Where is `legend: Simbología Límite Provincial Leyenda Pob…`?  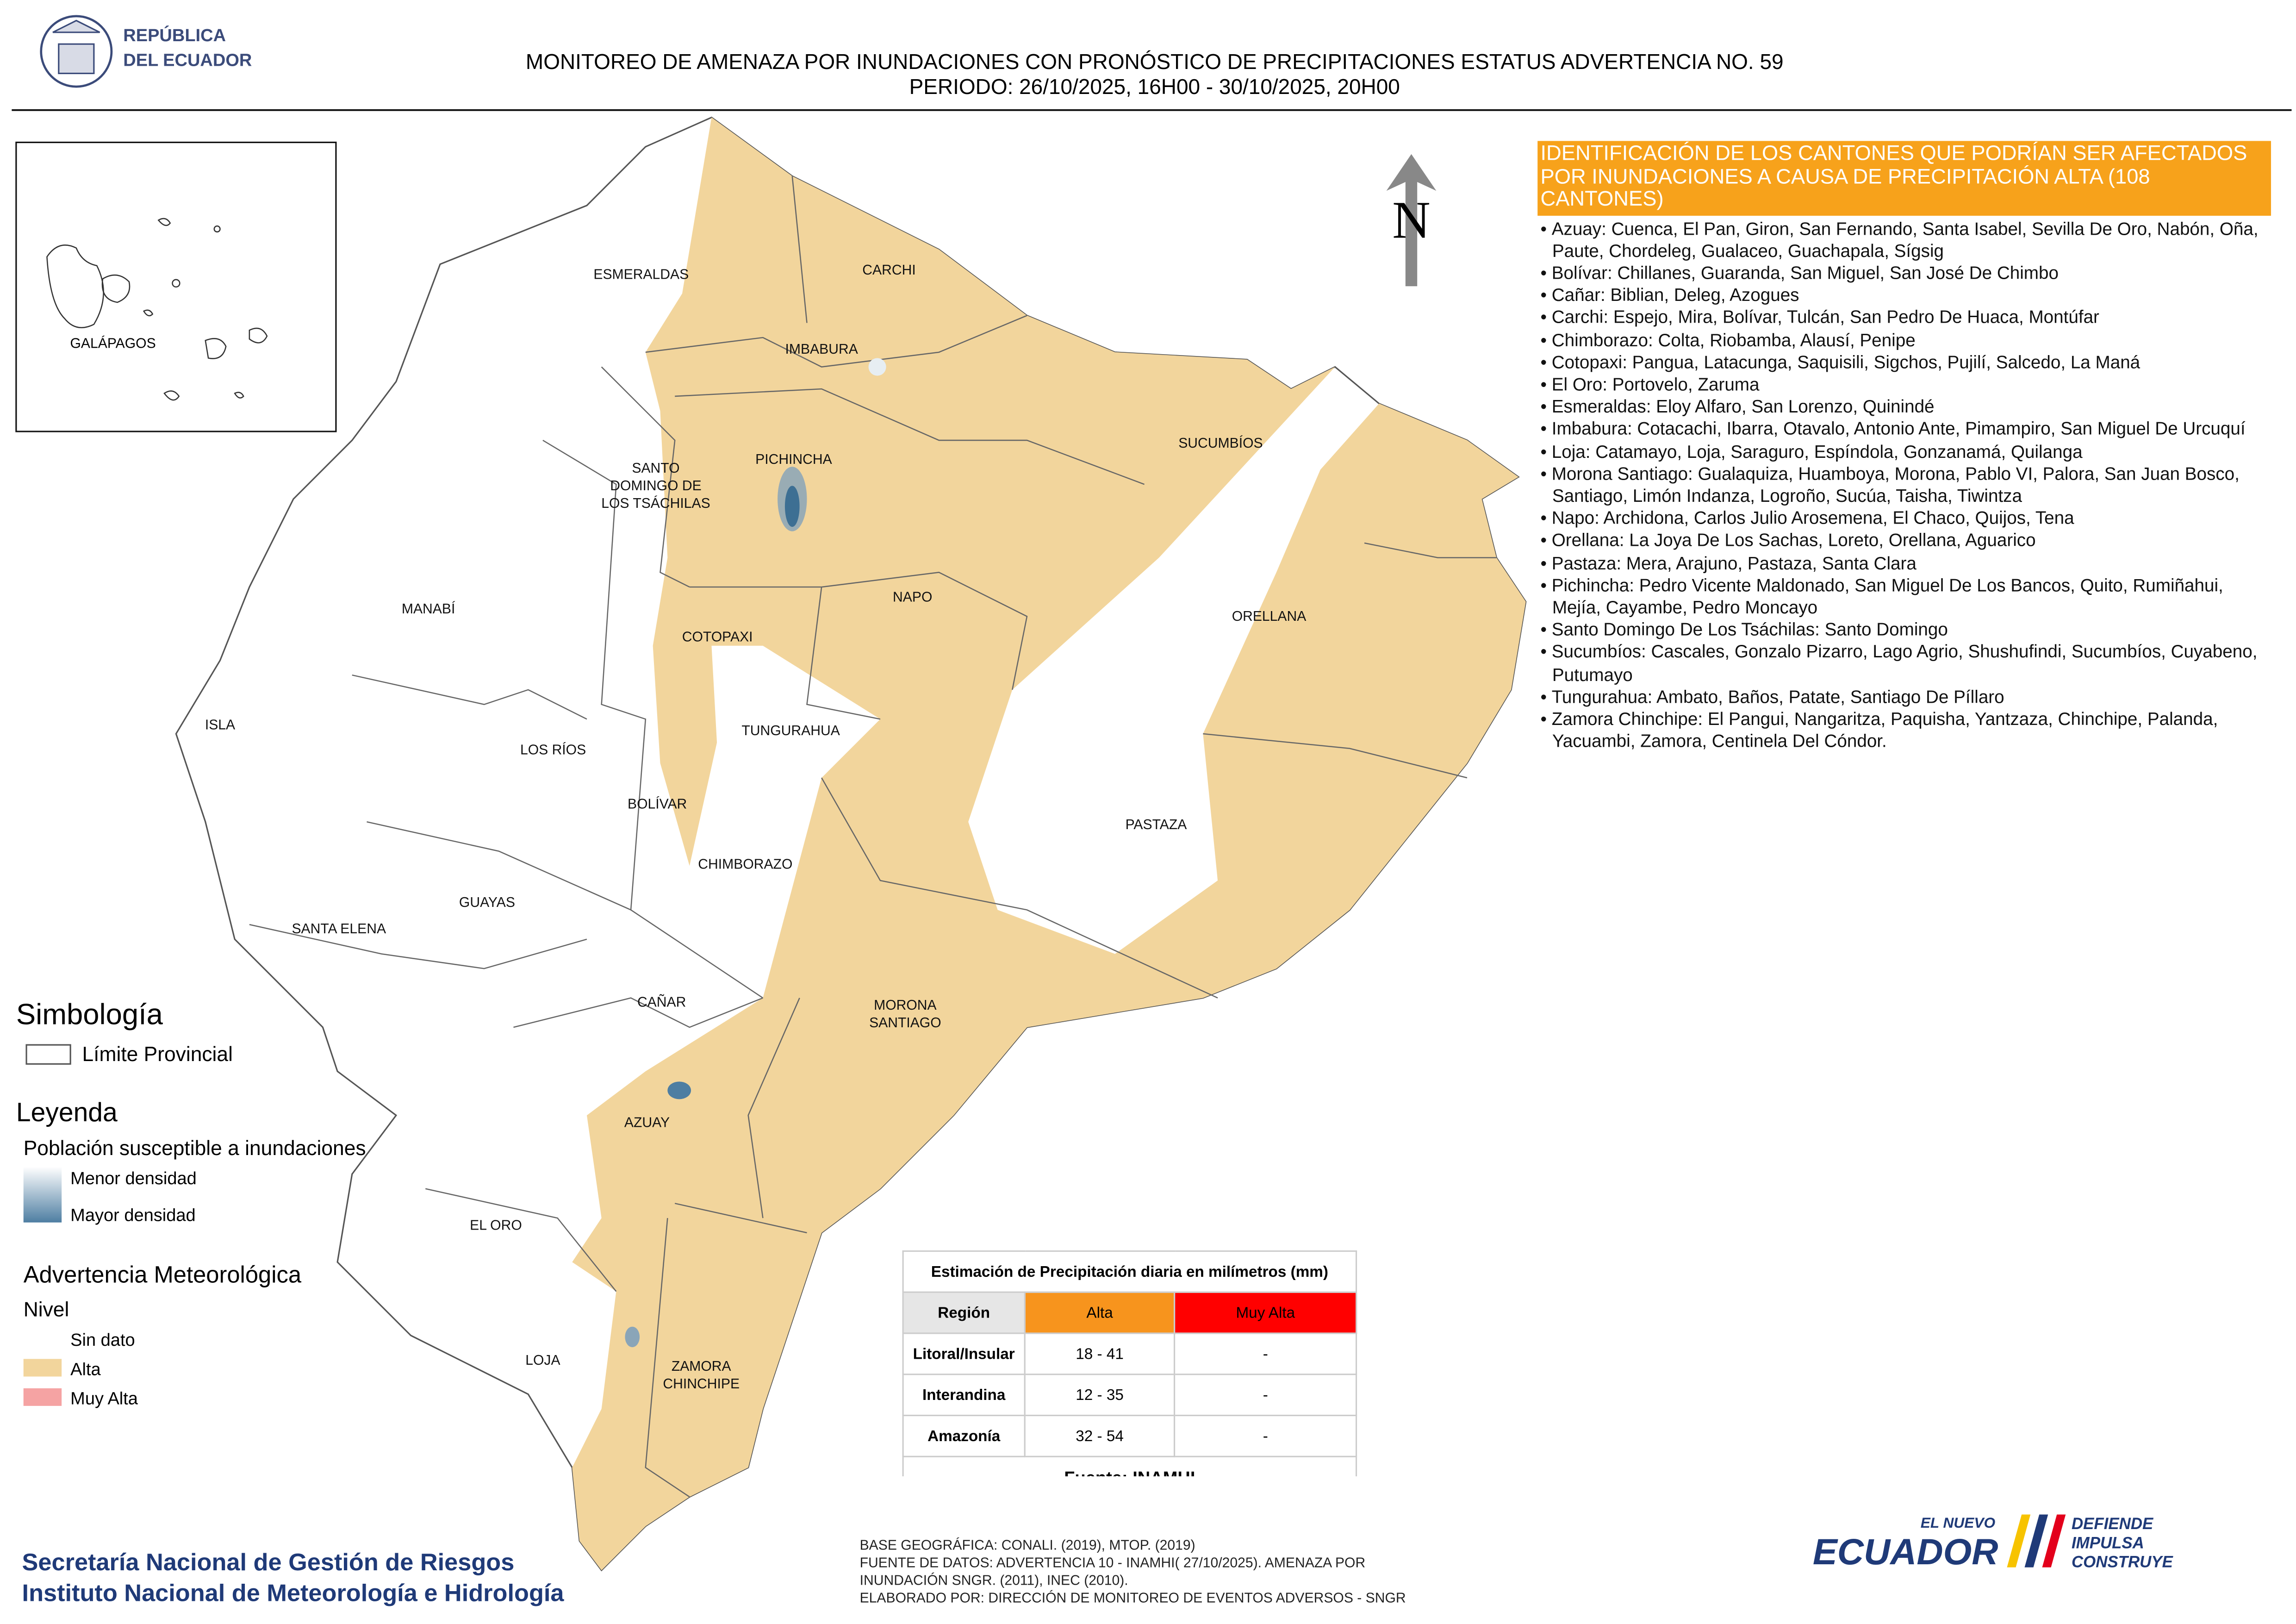 legend: Simbología Límite Provincial Leyenda Pob… is located at coordinates (191, 1204).